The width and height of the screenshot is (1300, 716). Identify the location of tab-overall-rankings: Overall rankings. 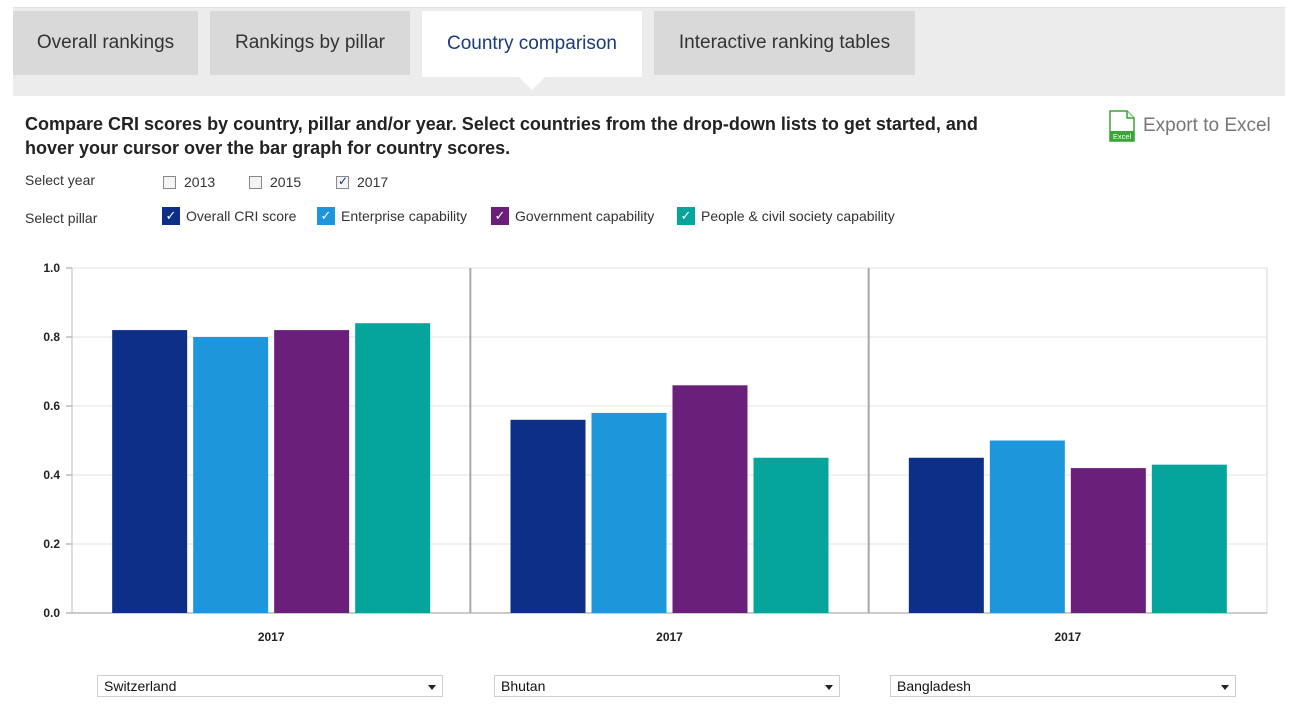
(105, 43).